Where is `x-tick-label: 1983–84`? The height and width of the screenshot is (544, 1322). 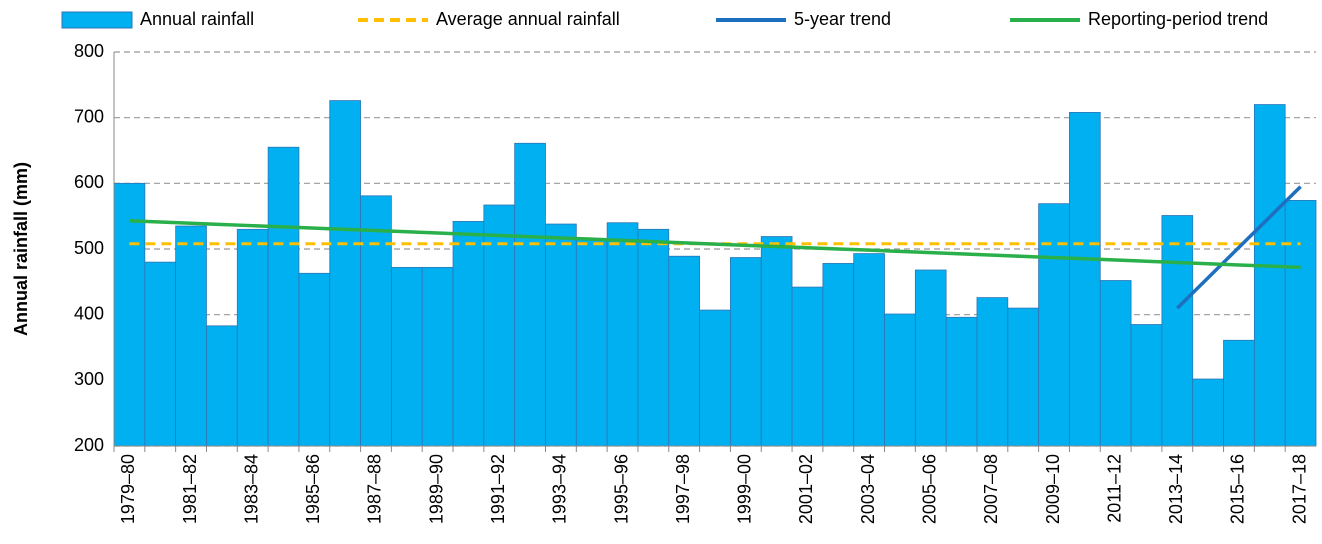
x-tick-label: 1983–84 is located at coordinates (251, 489).